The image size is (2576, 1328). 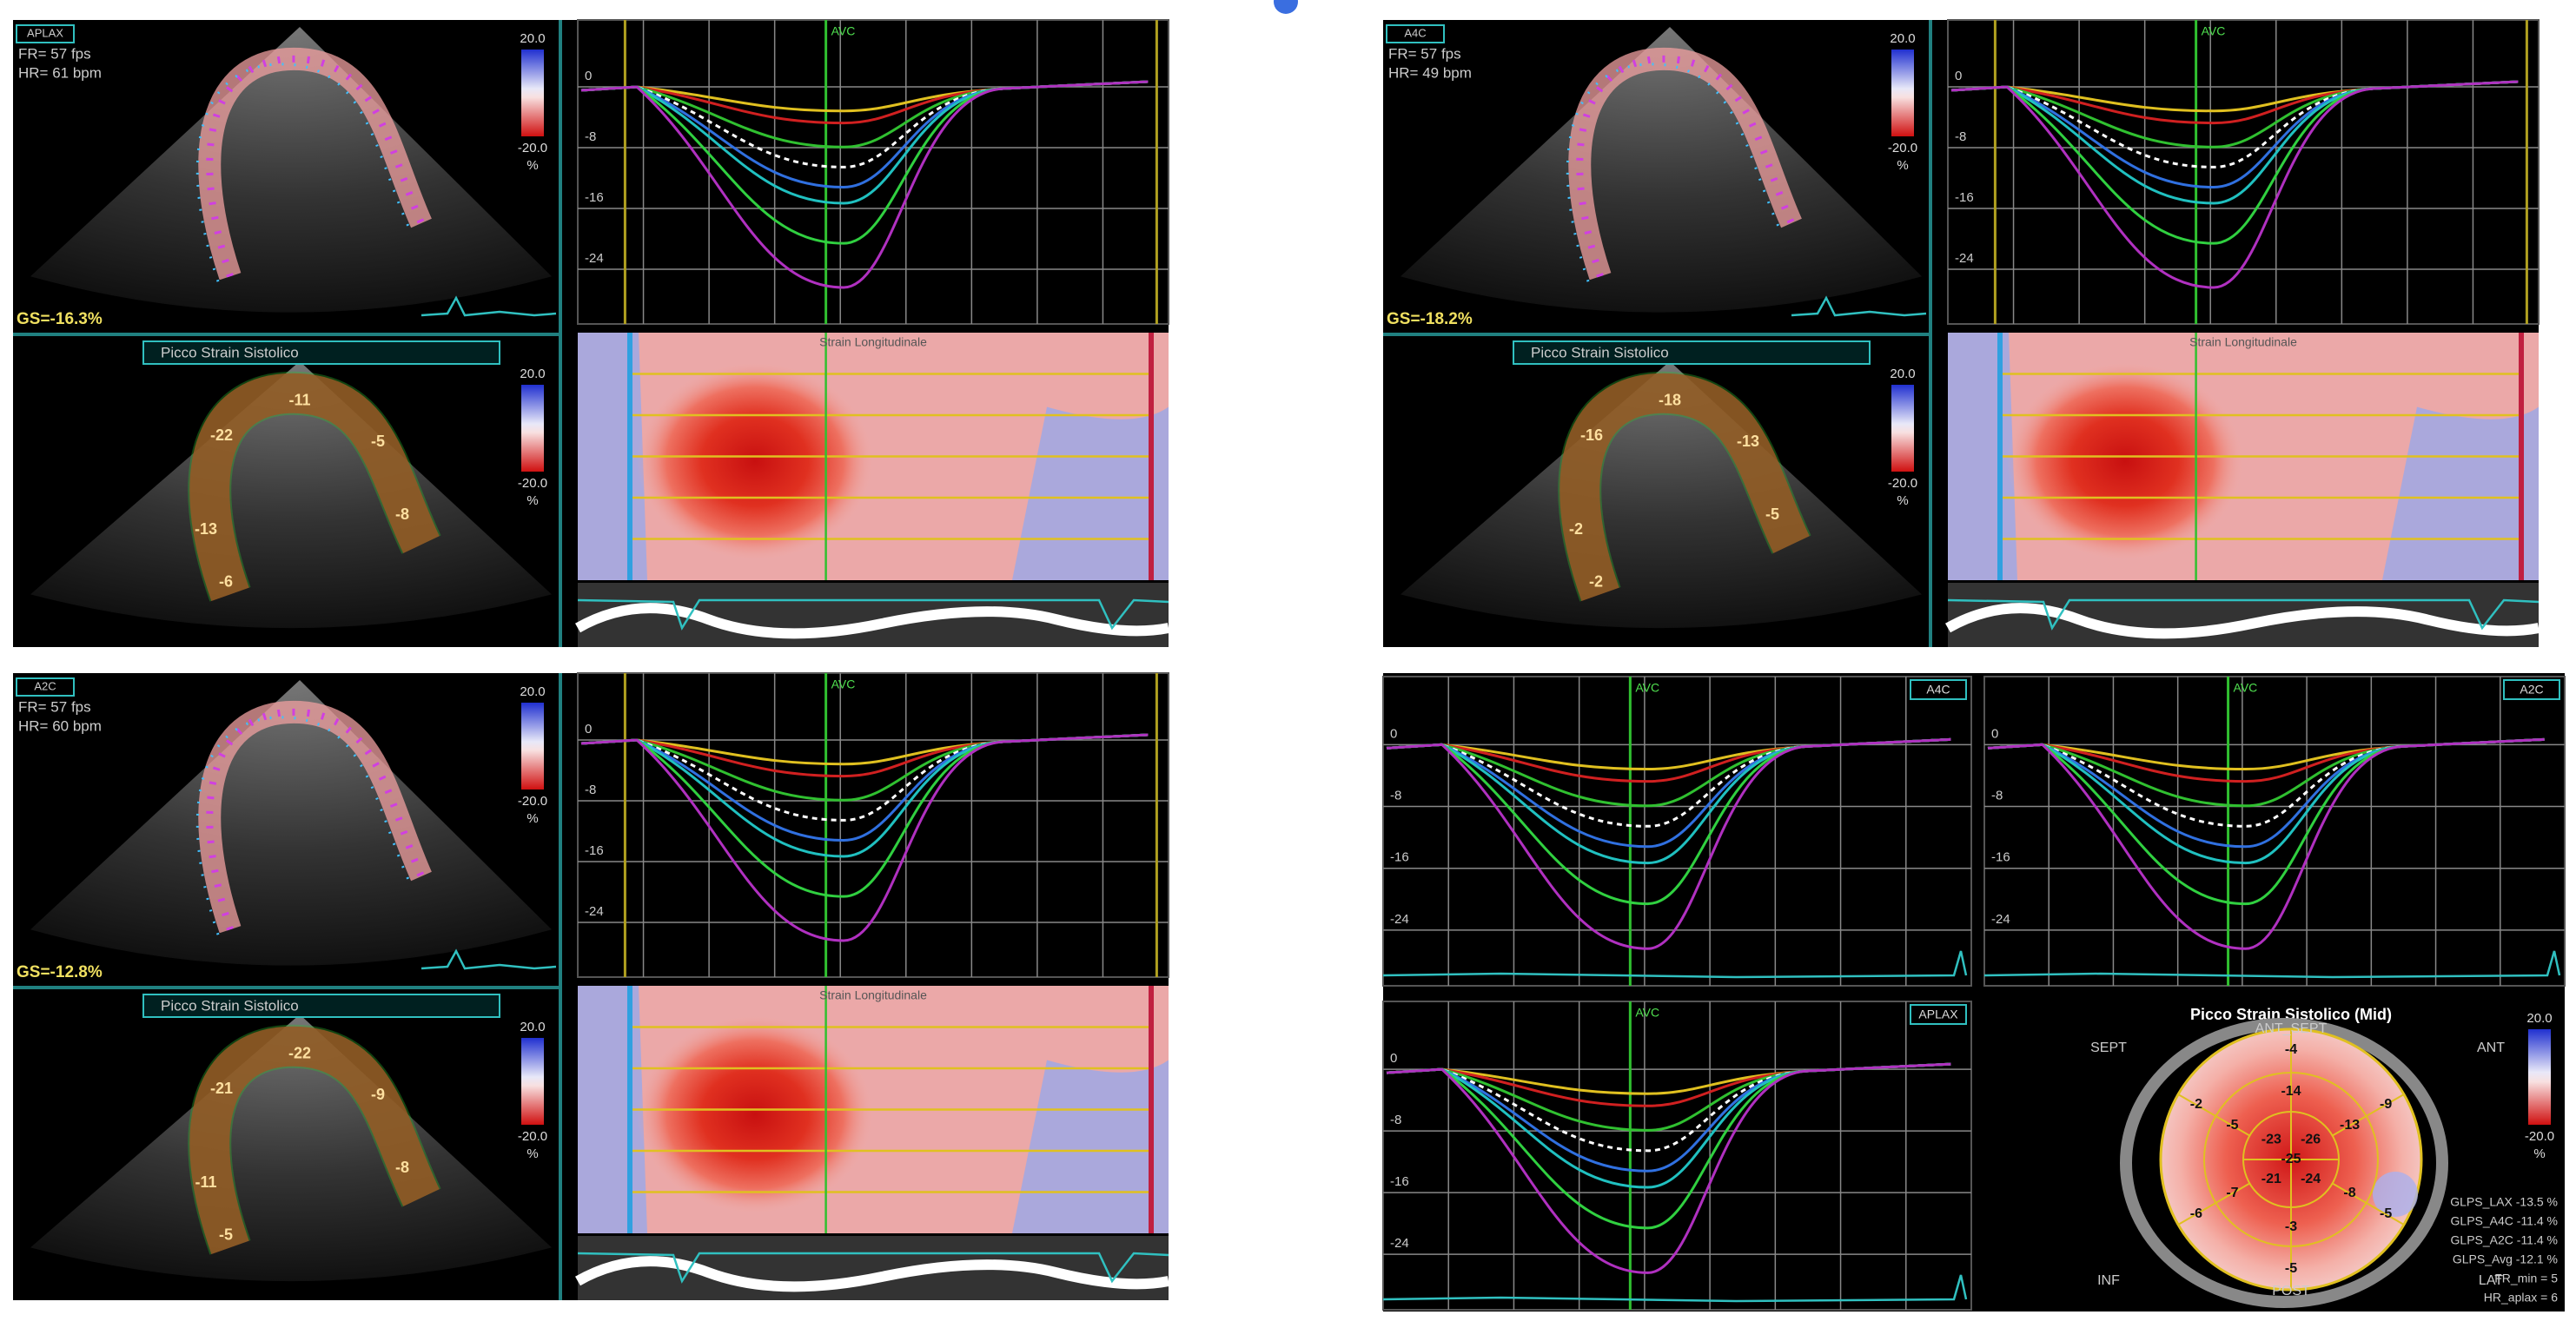 I want to click on segment-value: -6, so click(x=2196, y=1213).